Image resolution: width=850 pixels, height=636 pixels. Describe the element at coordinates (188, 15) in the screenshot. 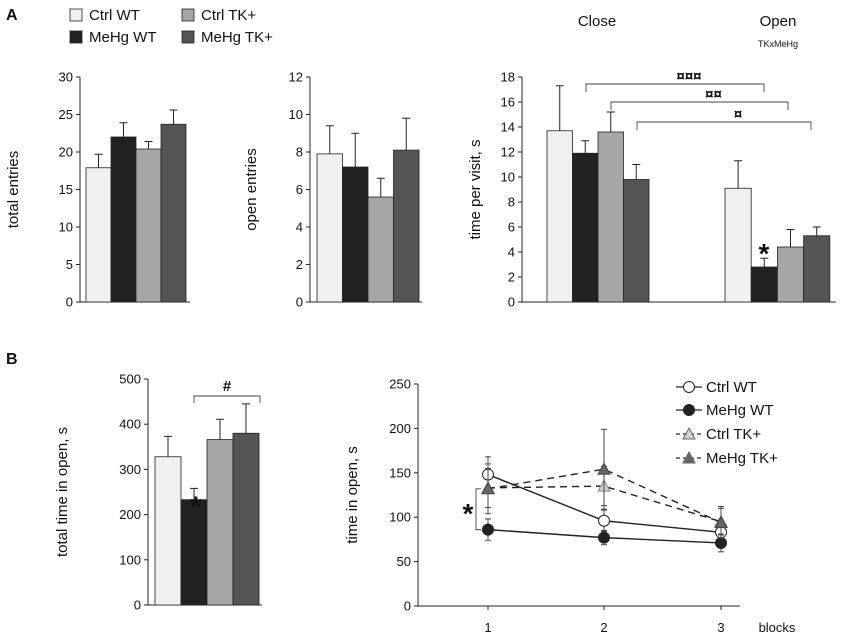

I see `legend-swatch-ctrl-tk-` at that location.